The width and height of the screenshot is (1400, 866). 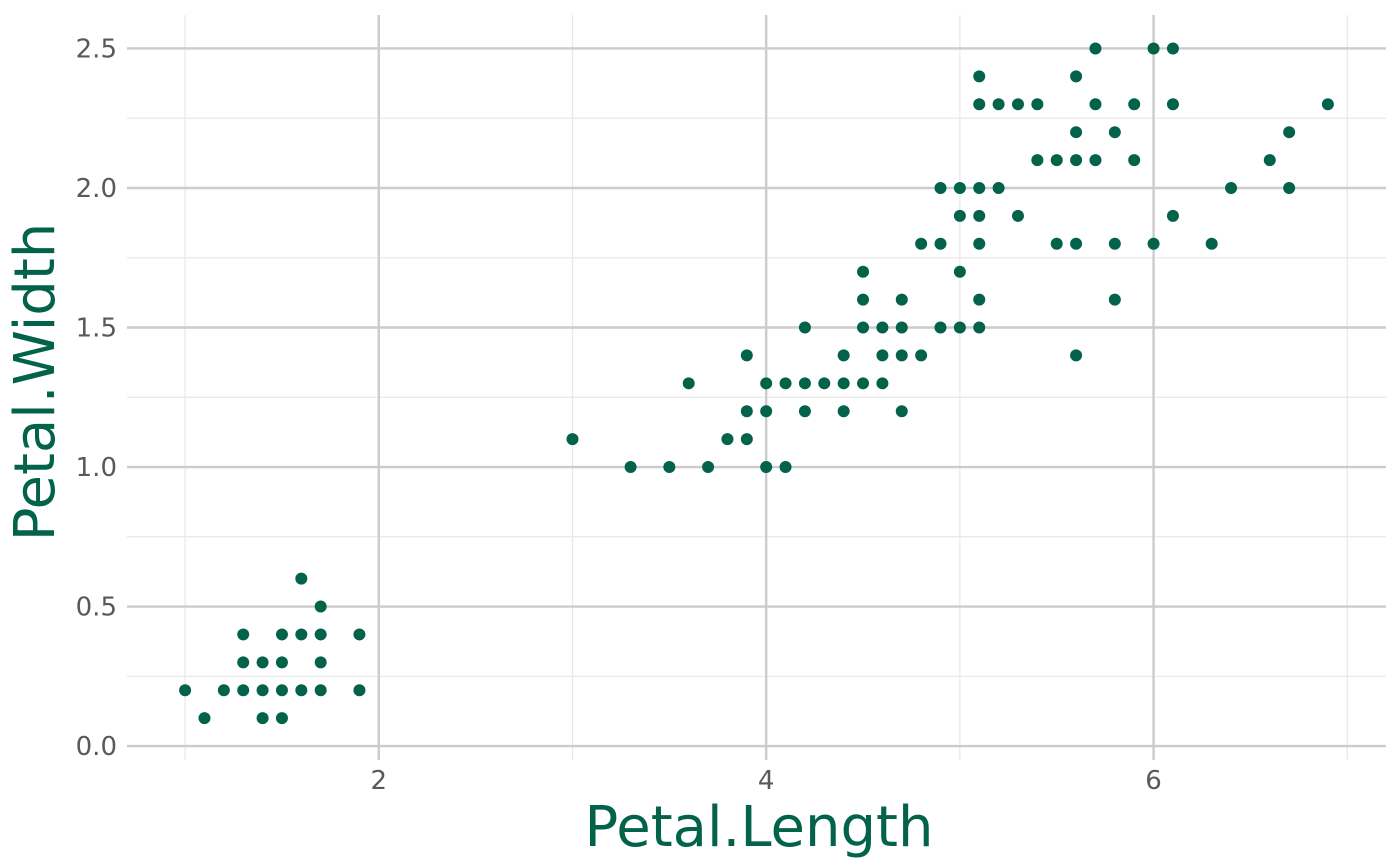 What do you see at coordinates (379, 781) in the screenshot?
I see `x-tick-label: 2` at bounding box center [379, 781].